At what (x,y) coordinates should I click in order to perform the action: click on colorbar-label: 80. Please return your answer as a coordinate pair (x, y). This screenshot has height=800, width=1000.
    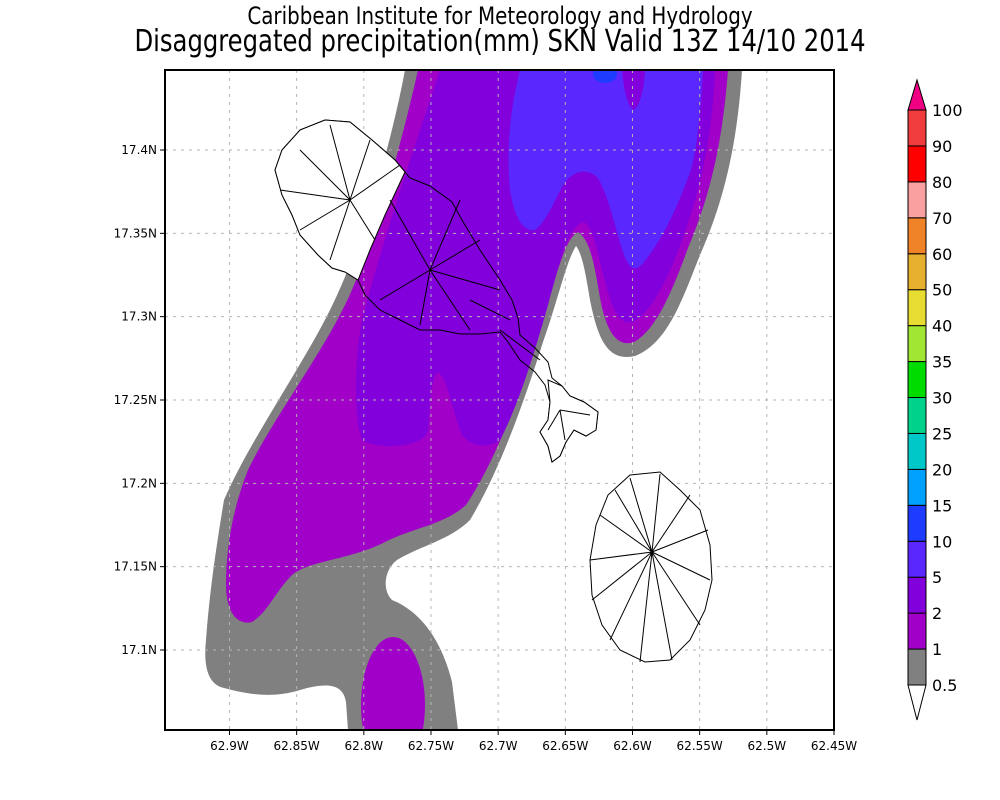
    Looking at the image, I should click on (942, 182).